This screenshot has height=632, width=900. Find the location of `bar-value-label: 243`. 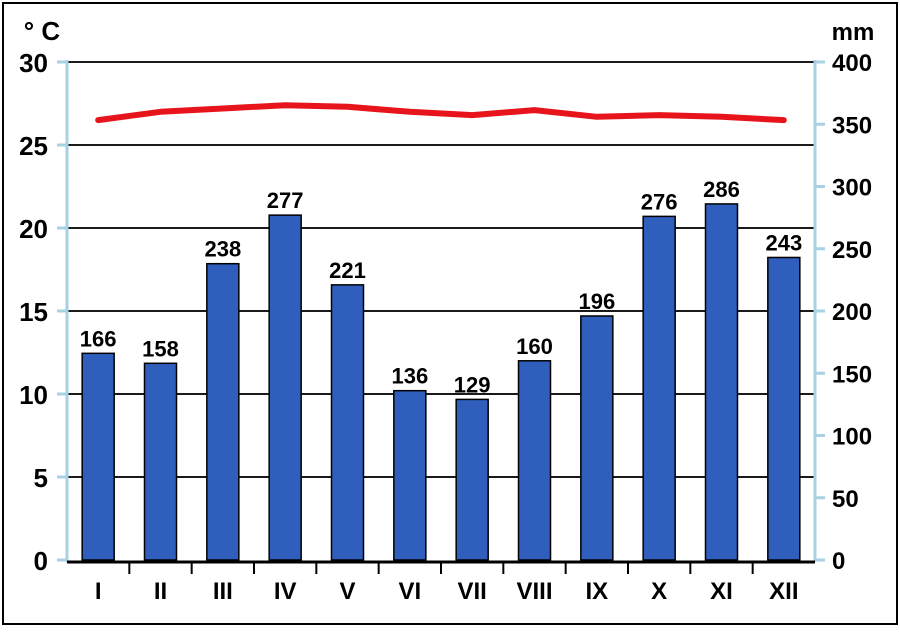

bar-value-label: 243 is located at coordinates (783, 242).